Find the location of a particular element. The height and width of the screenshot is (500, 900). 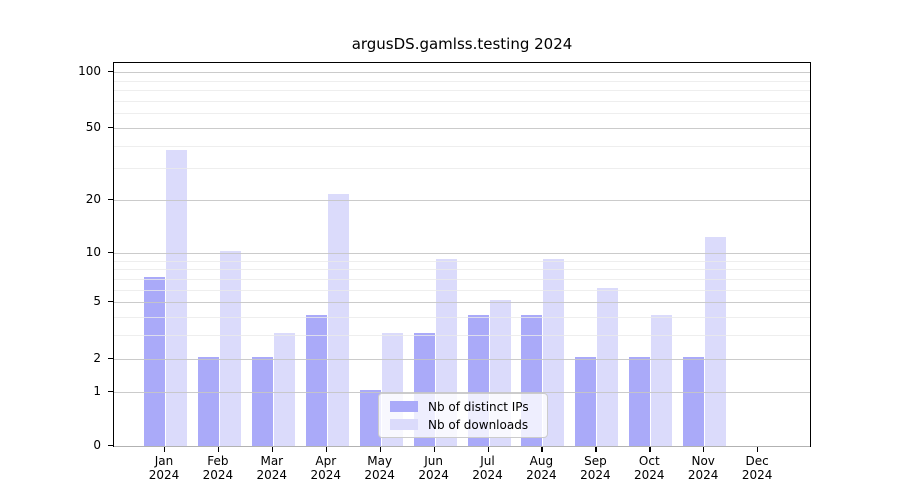

x-tick-month: Jul is located at coordinates (487, 461).